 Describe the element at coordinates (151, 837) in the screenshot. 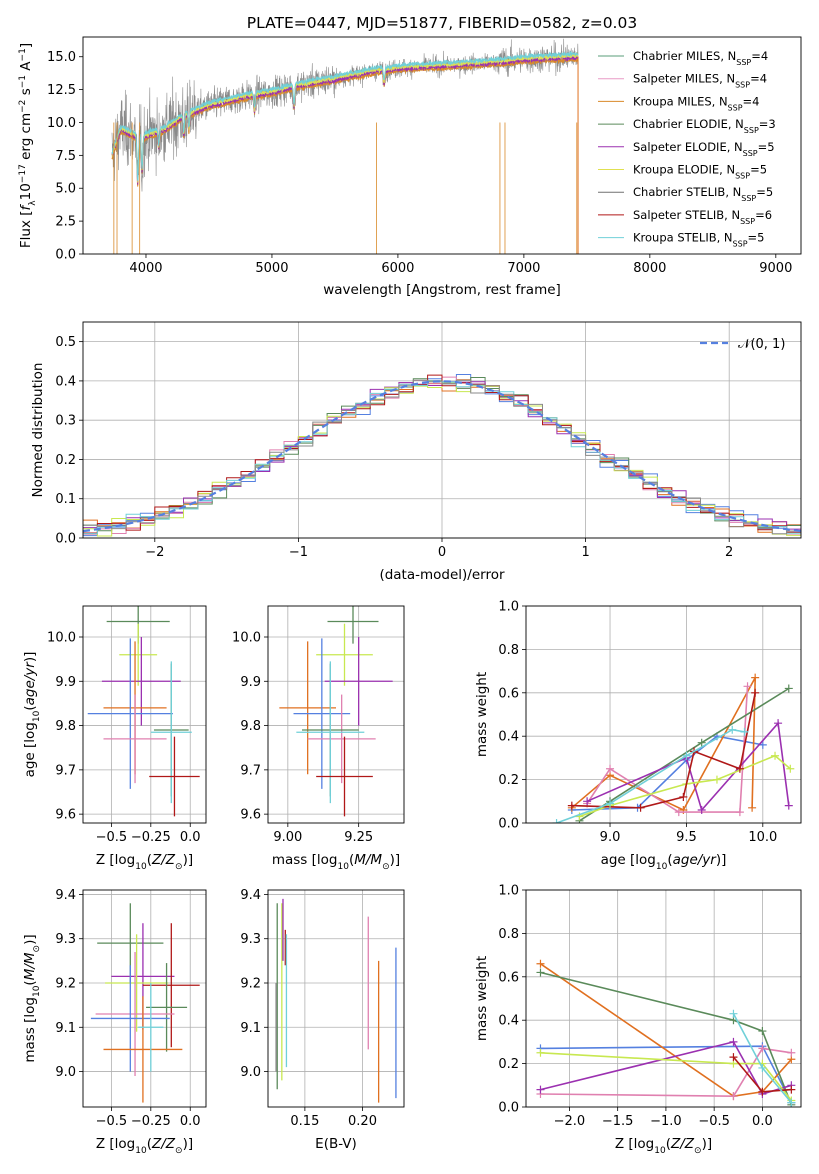

I see `x-tick-label: −0.25` at that location.